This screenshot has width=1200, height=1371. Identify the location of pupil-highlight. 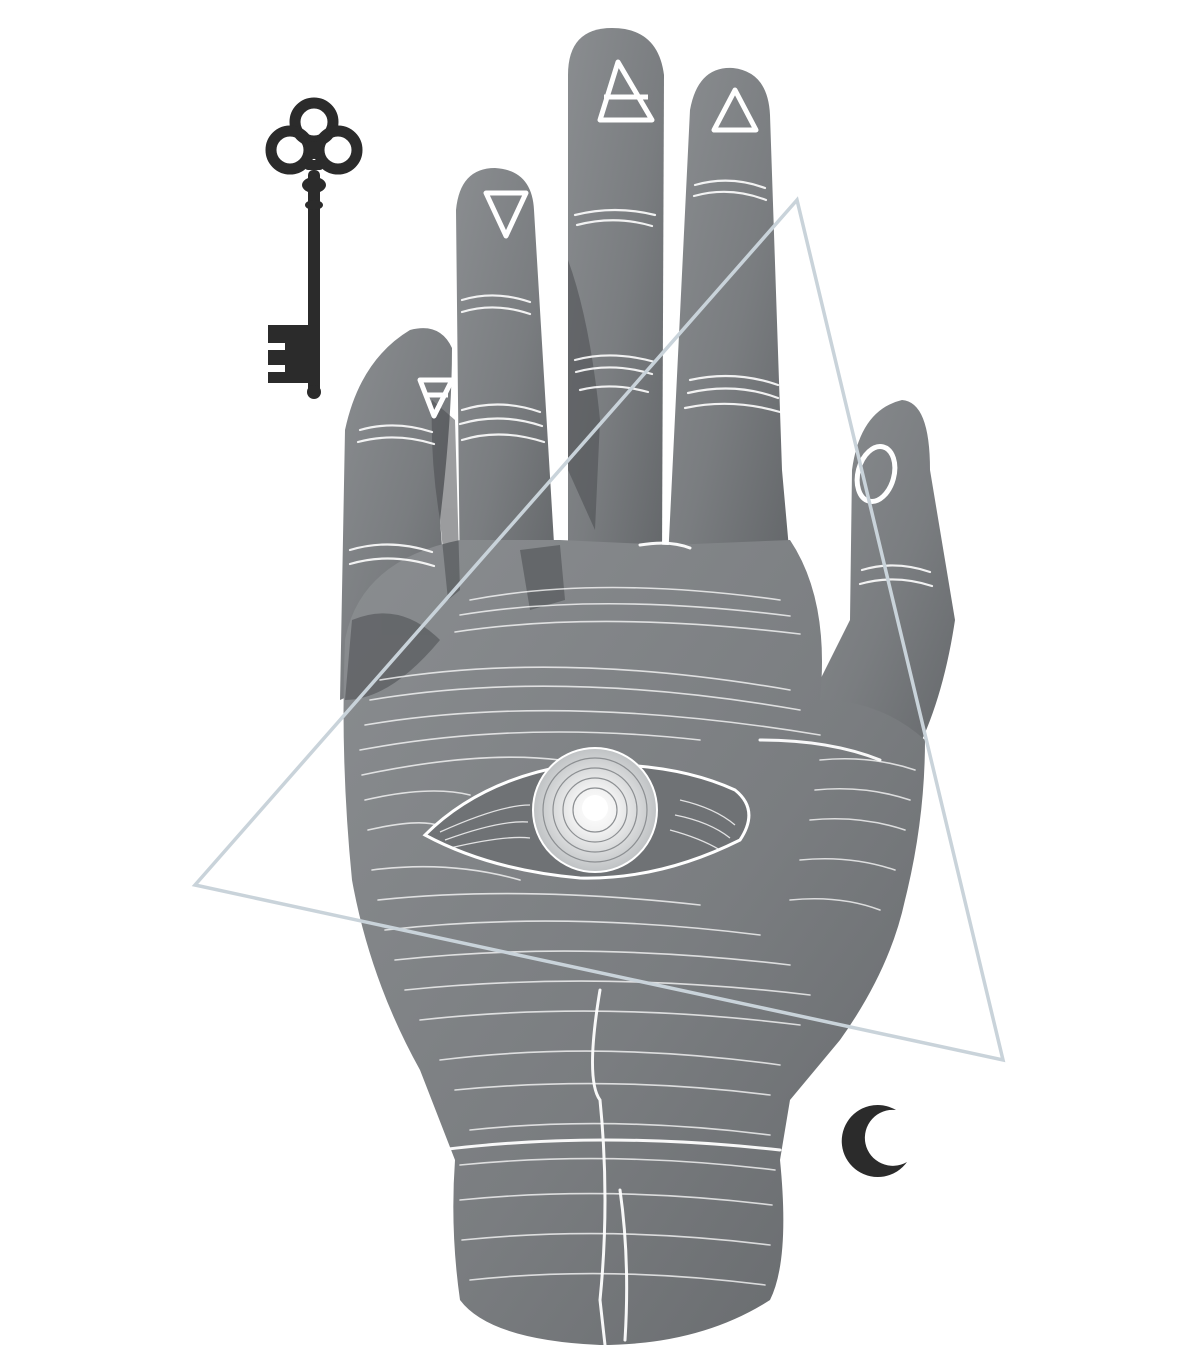
(595, 808).